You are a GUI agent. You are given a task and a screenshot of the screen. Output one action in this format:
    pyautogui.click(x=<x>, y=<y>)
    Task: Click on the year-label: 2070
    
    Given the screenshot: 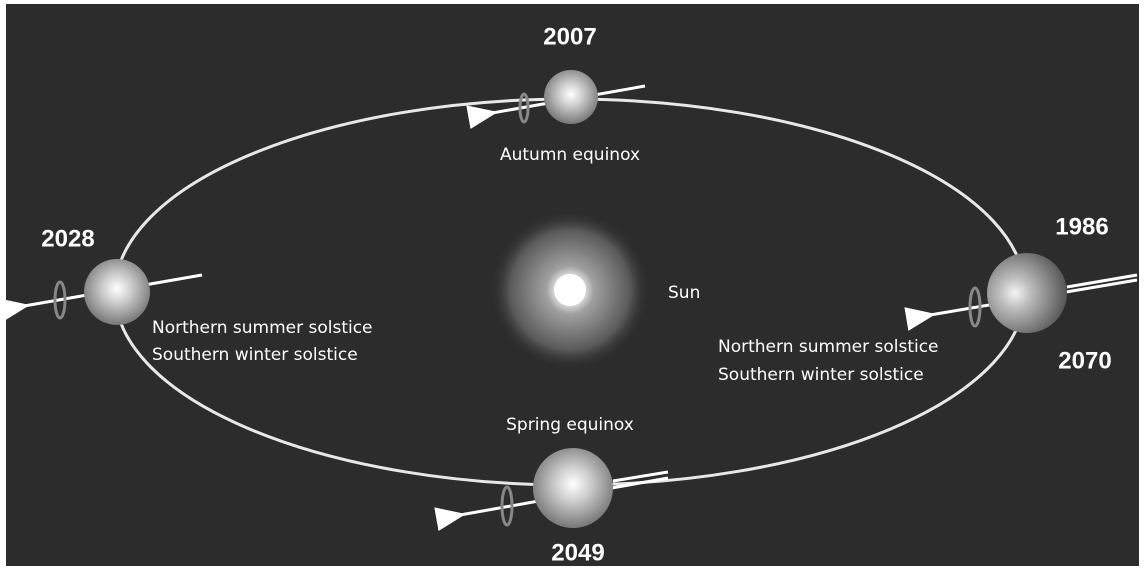 What is the action you would take?
    pyautogui.click(x=1084, y=360)
    